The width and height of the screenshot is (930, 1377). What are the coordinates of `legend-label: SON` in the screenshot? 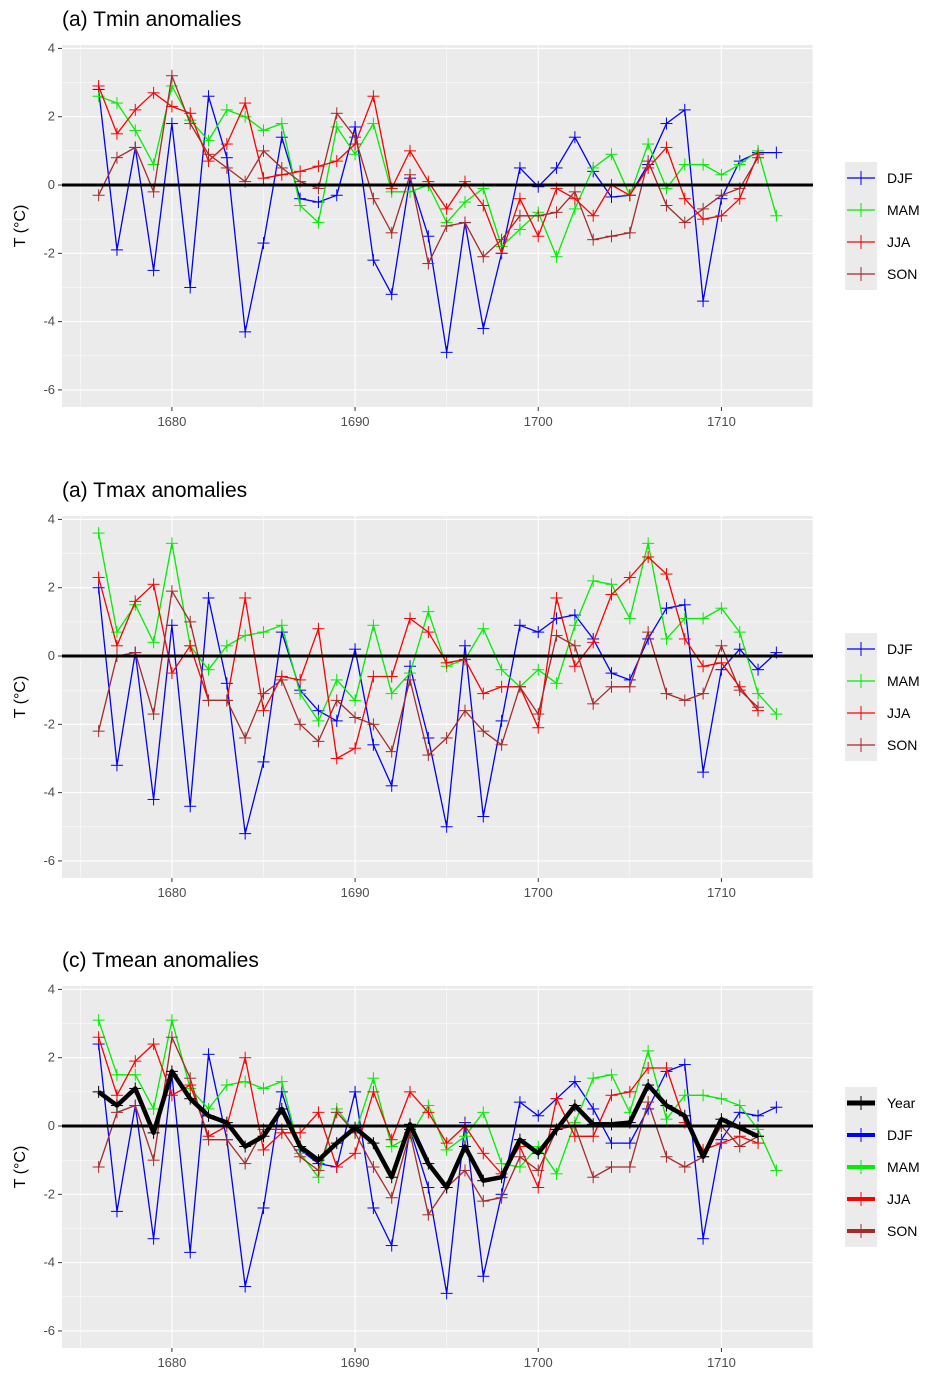 It's located at (902, 274).